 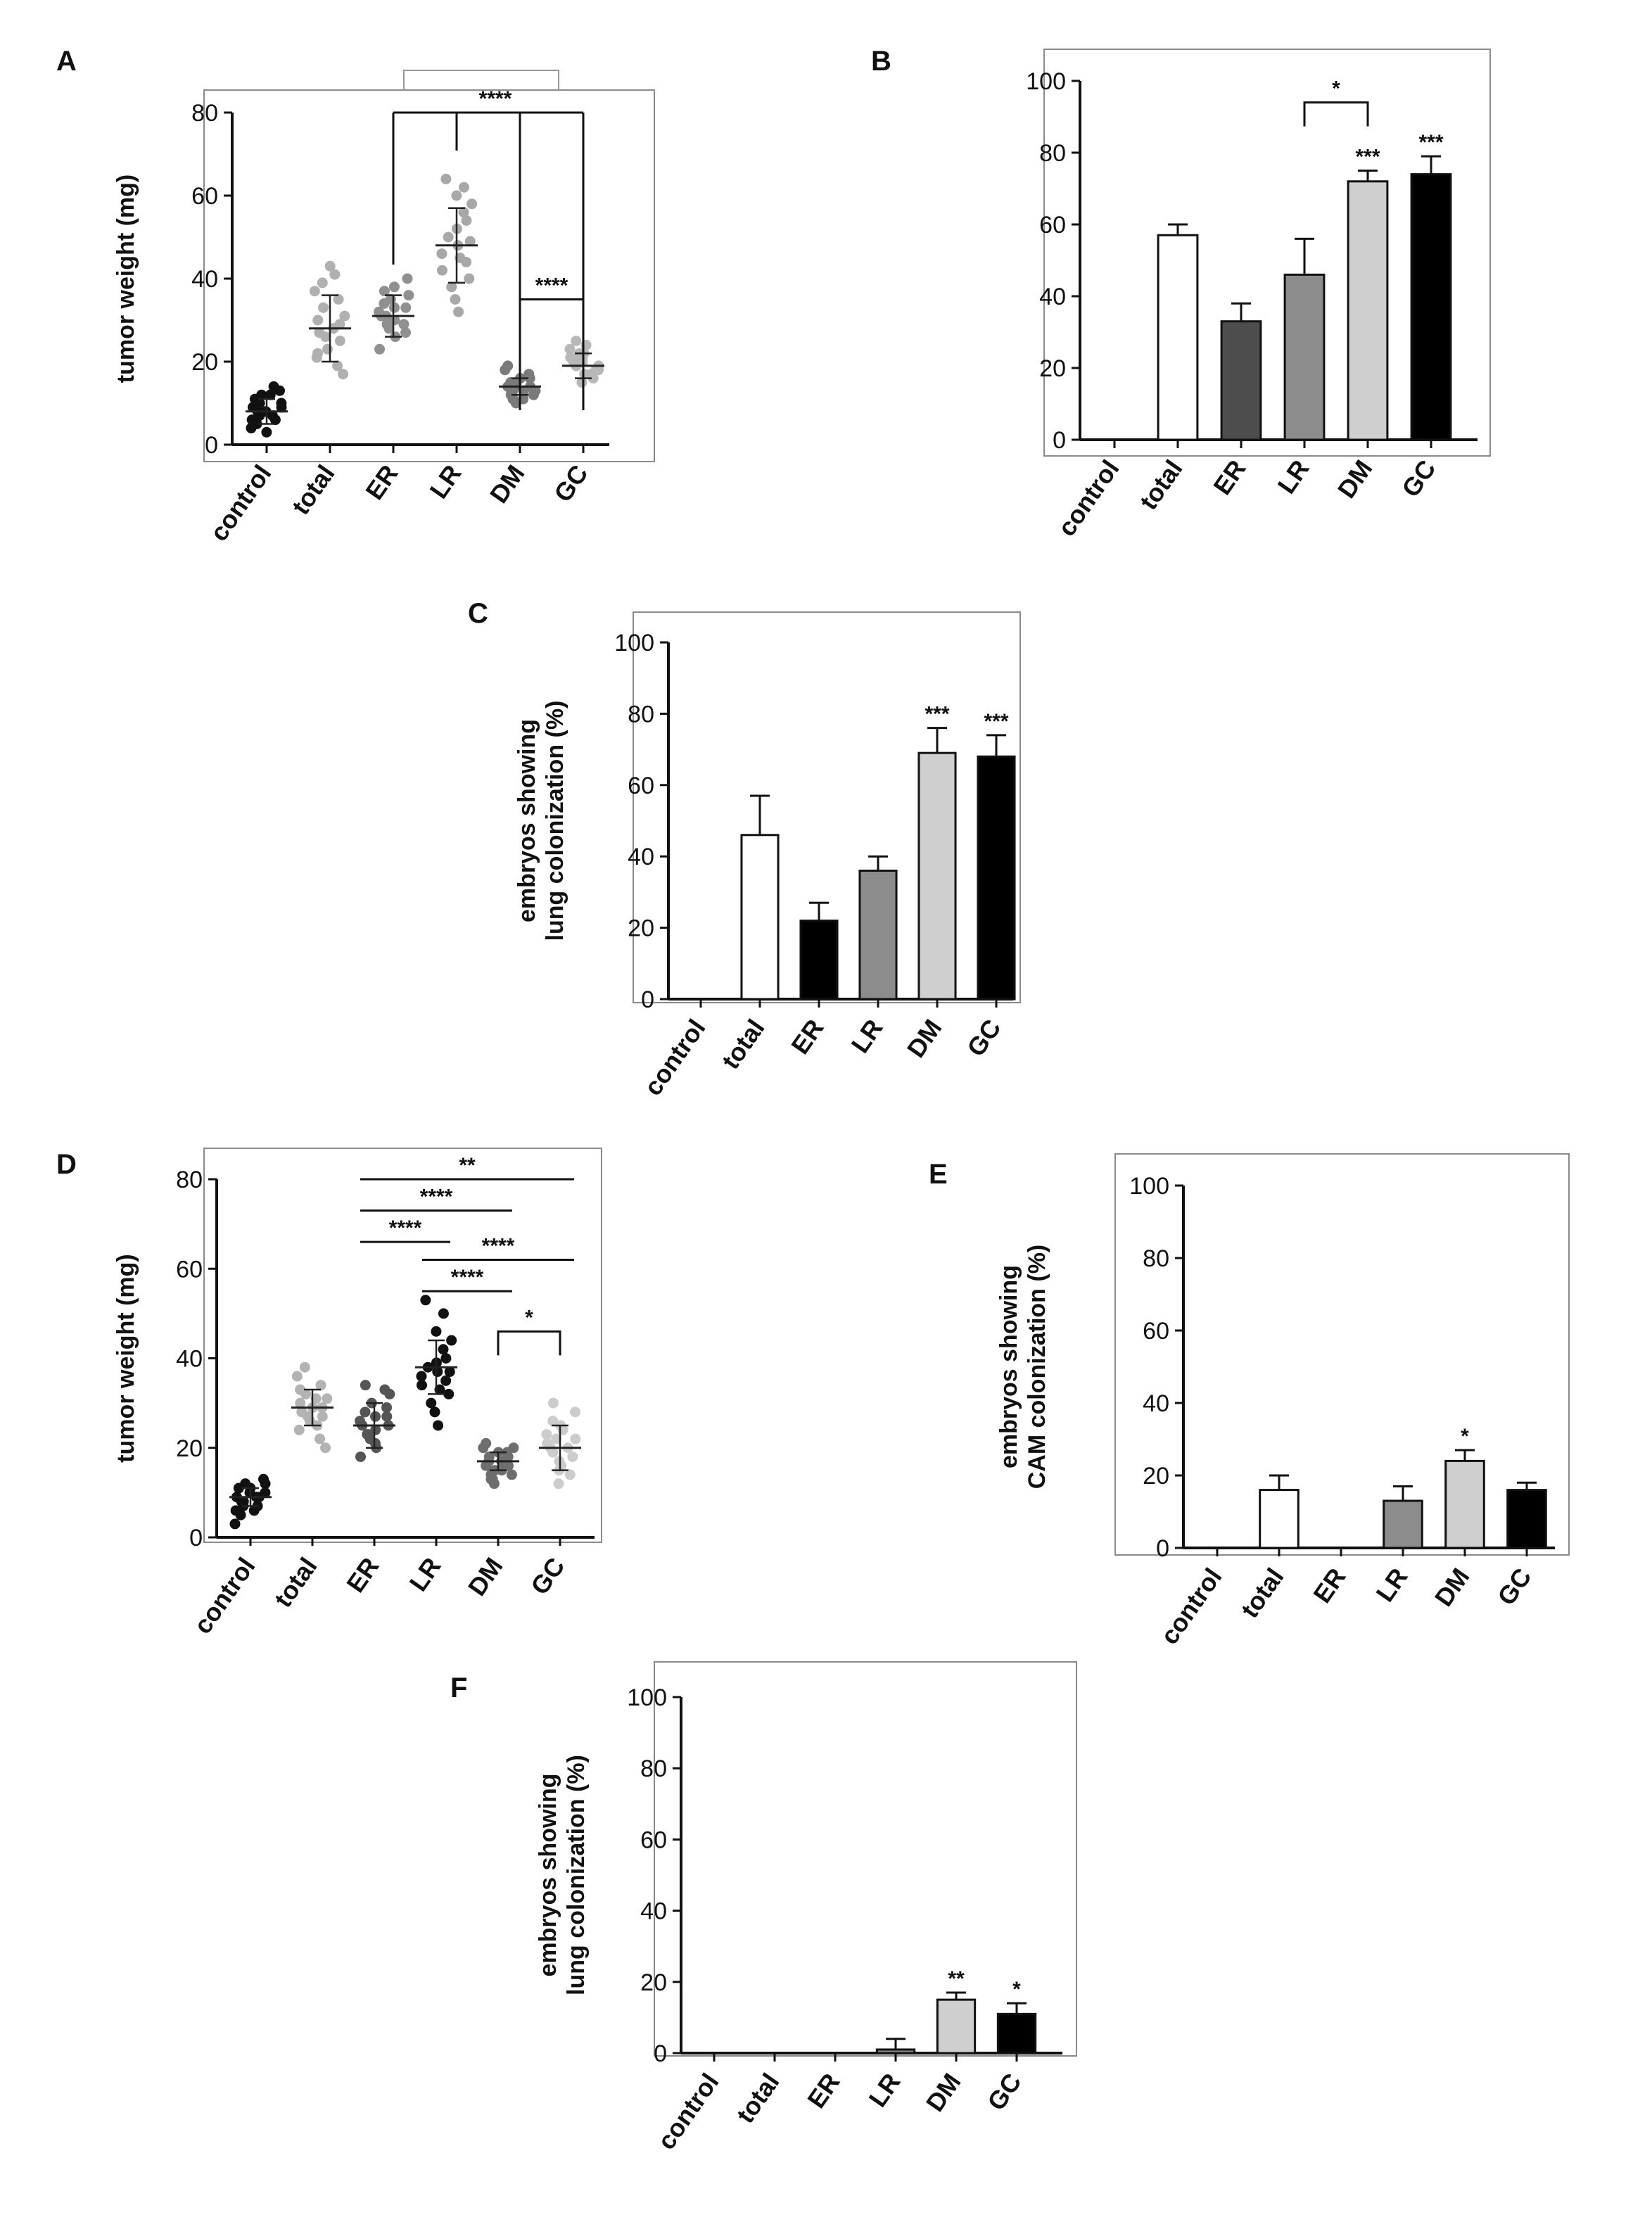 What do you see at coordinates (204, 362) in the screenshot?
I see `y-tick-label: 20` at bounding box center [204, 362].